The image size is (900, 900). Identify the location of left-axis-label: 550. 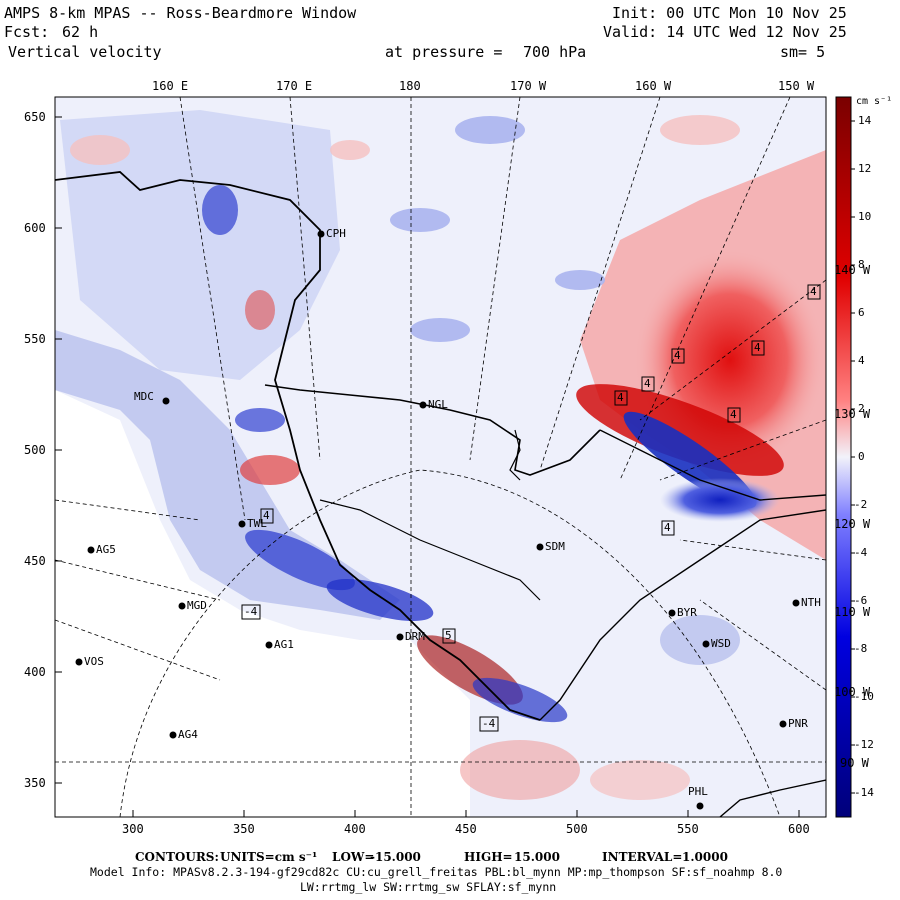
(35, 339).